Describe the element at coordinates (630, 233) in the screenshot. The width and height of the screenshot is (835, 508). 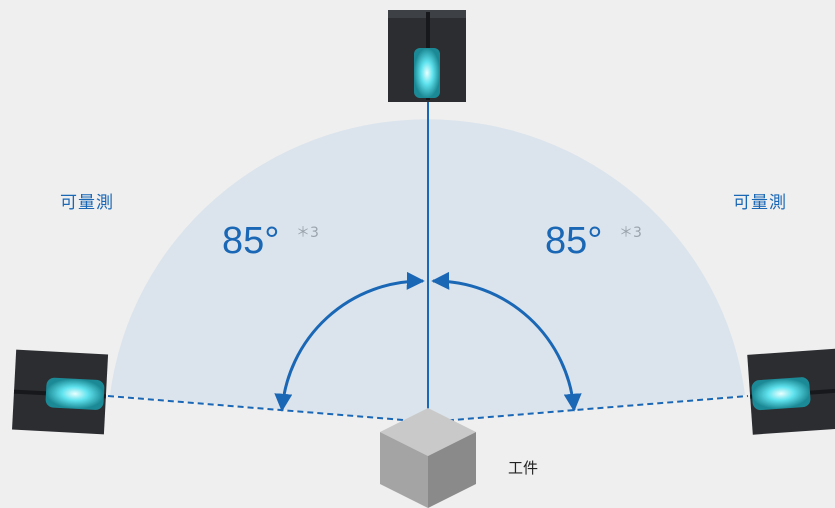
I see `footnote-marker-right: ＊3` at that location.